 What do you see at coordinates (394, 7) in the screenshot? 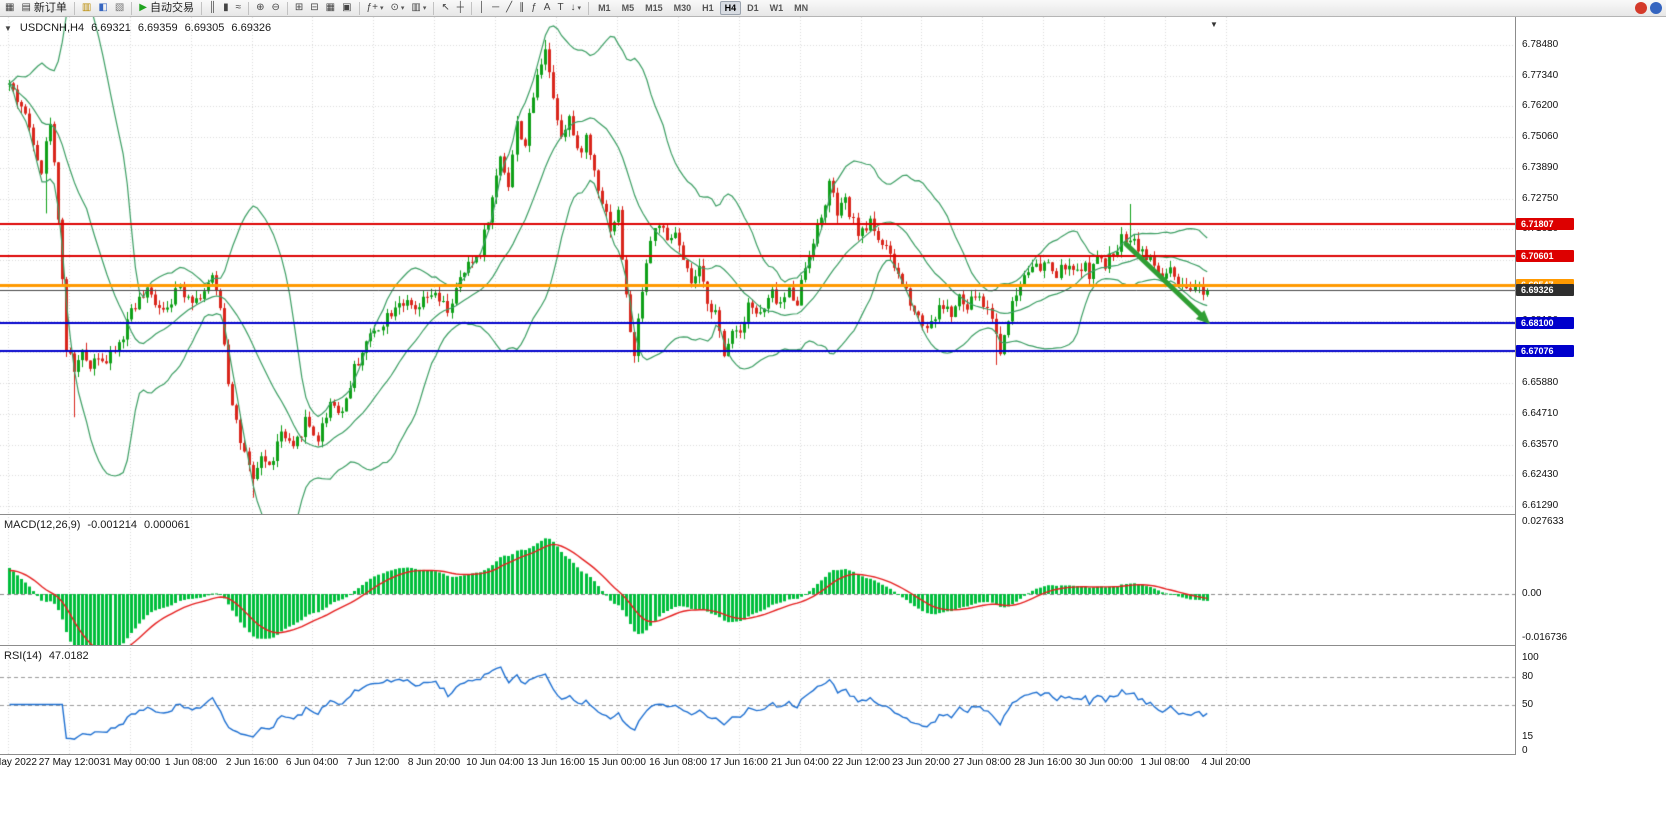
I see `periods-icon: ⊙` at bounding box center [394, 7].